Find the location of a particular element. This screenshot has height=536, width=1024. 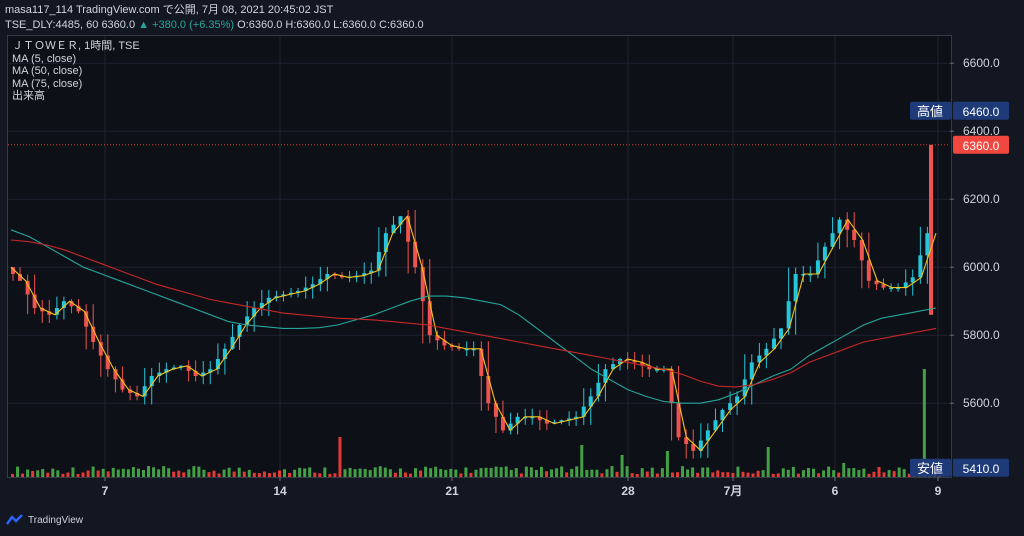

y-tick-label: 6600.0 is located at coordinates (981, 63).